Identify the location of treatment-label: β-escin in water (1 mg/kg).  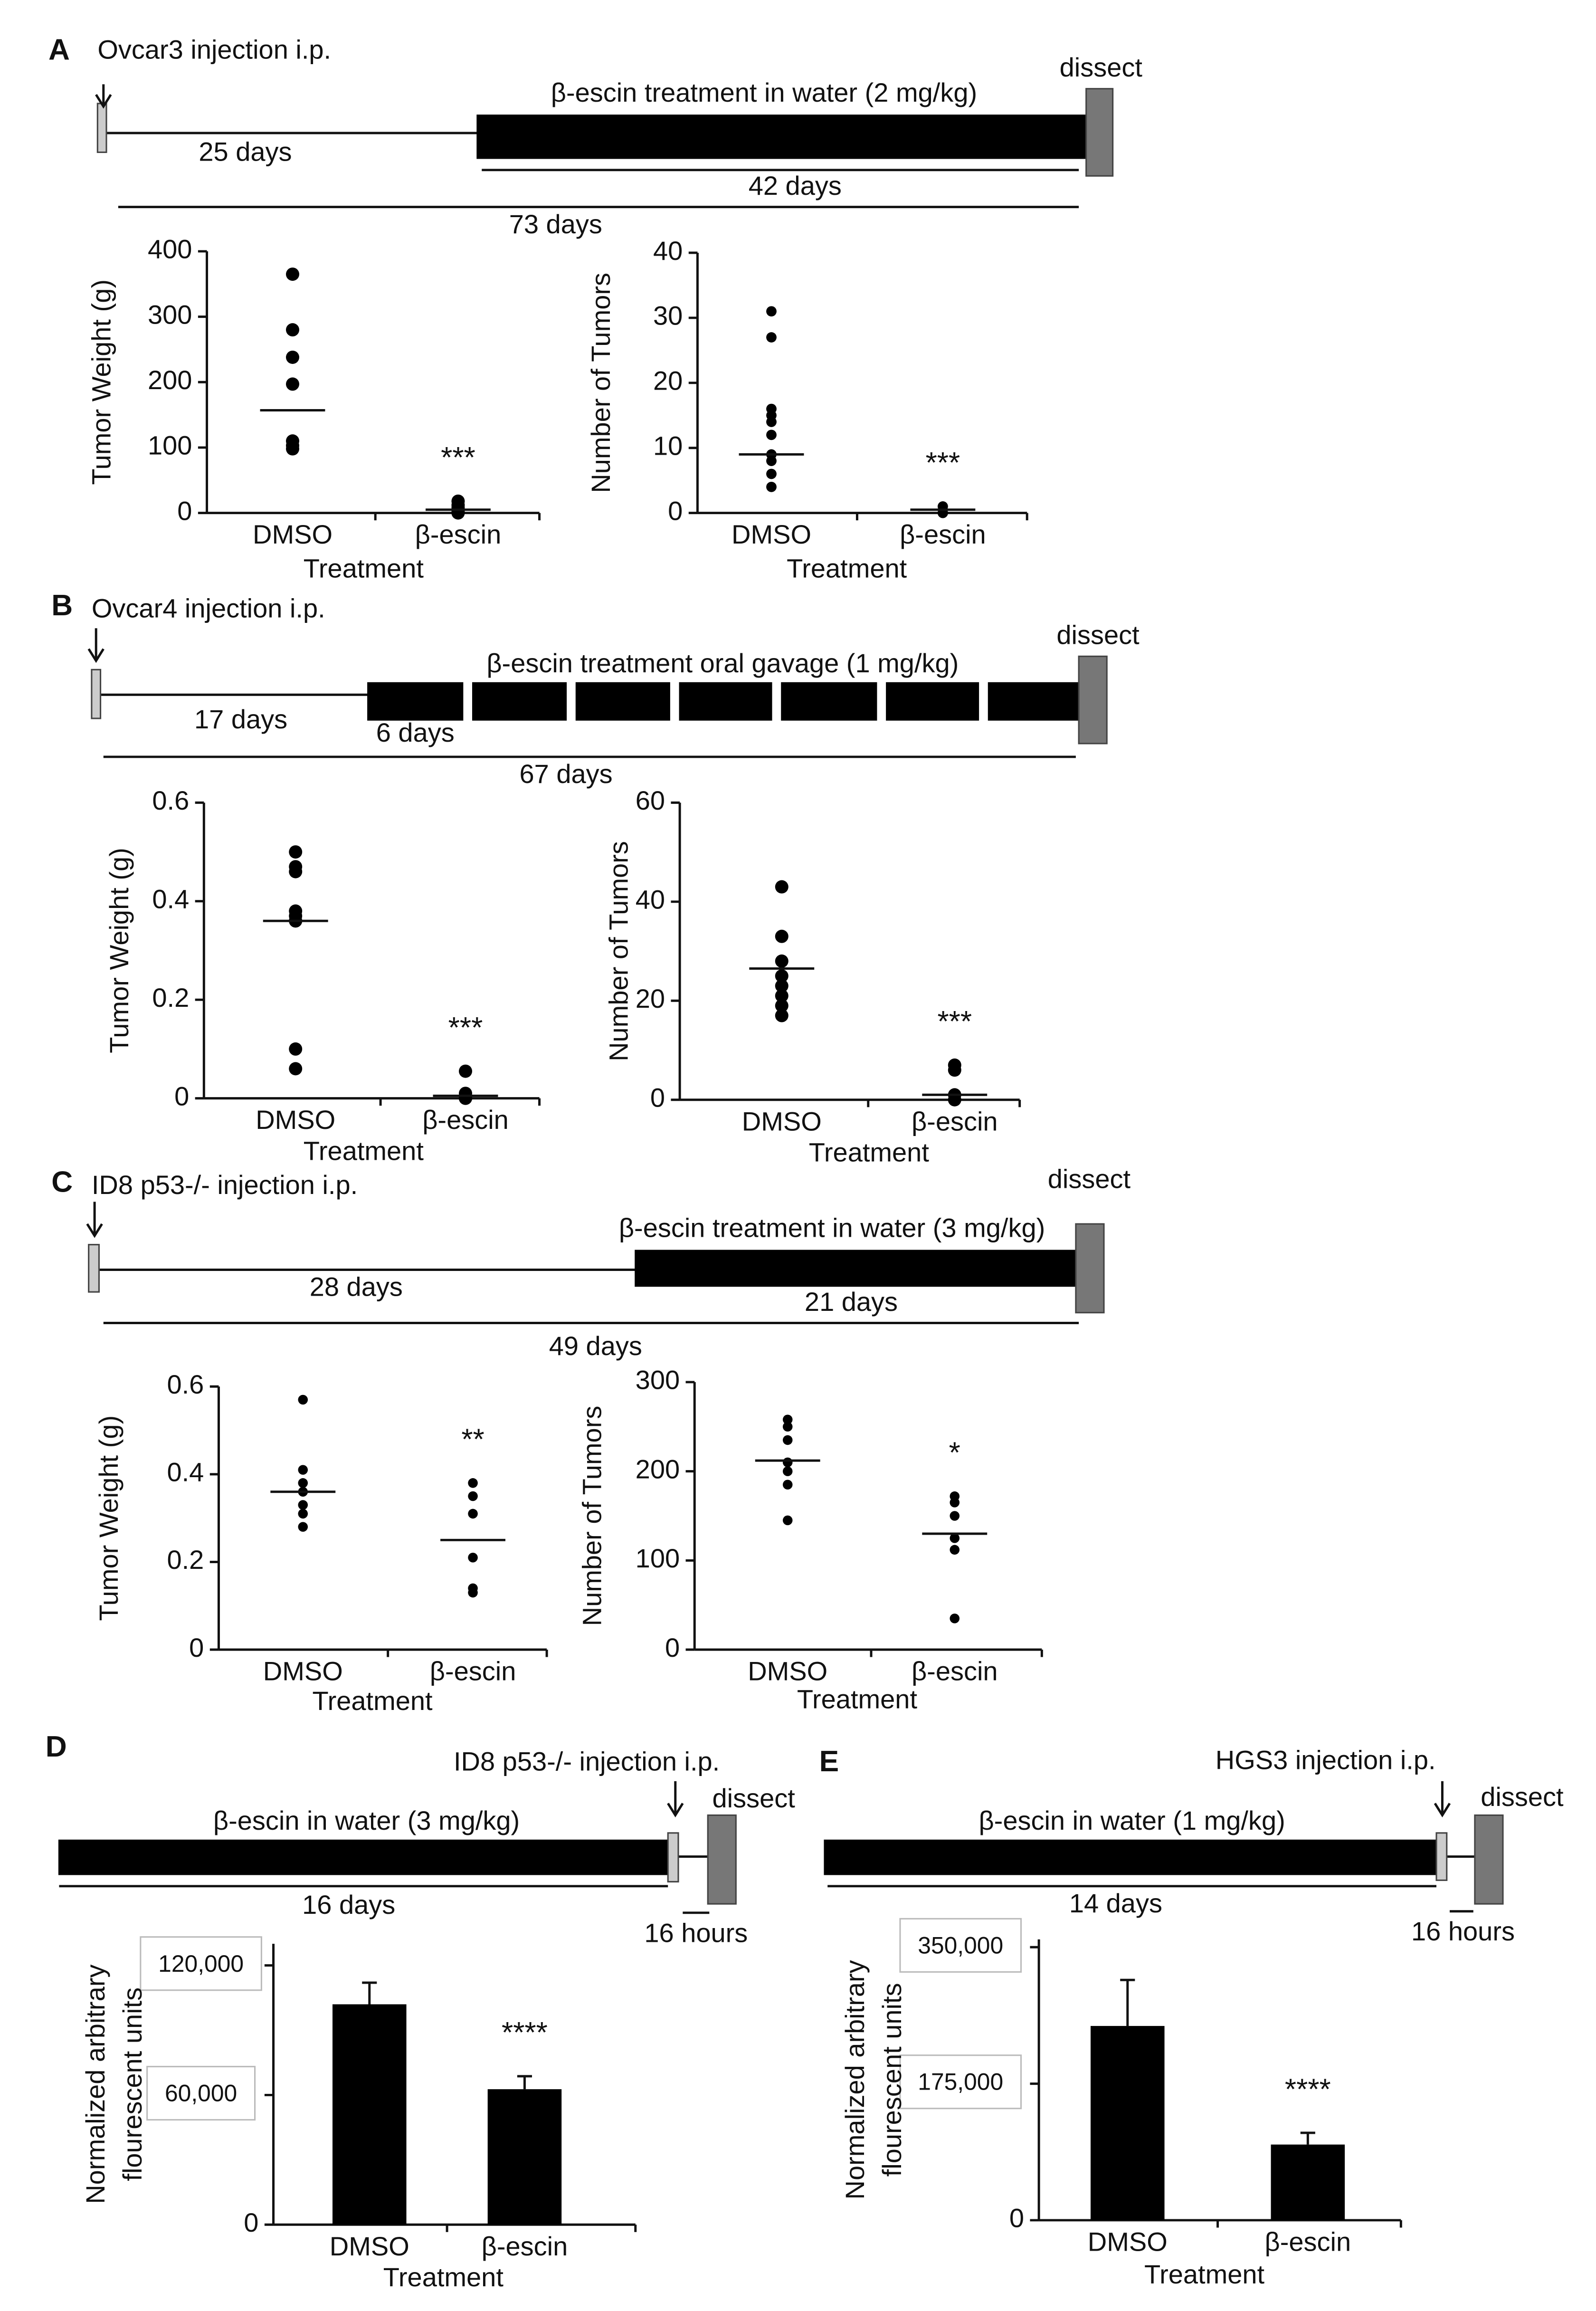
(1131, 1820).